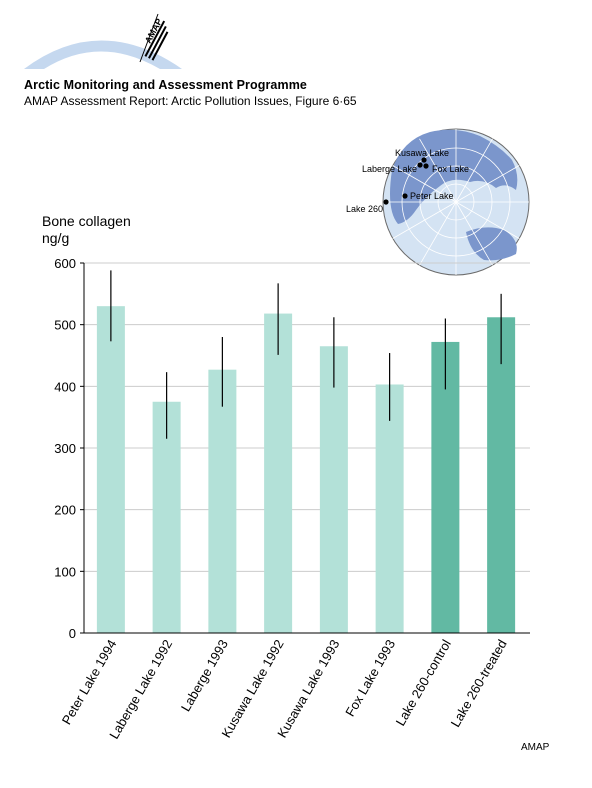 This screenshot has height=788, width=592. What do you see at coordinates (65, 510) in the screenshot?
I see `y-tick-label: 200` at bounding box center [65, 510].